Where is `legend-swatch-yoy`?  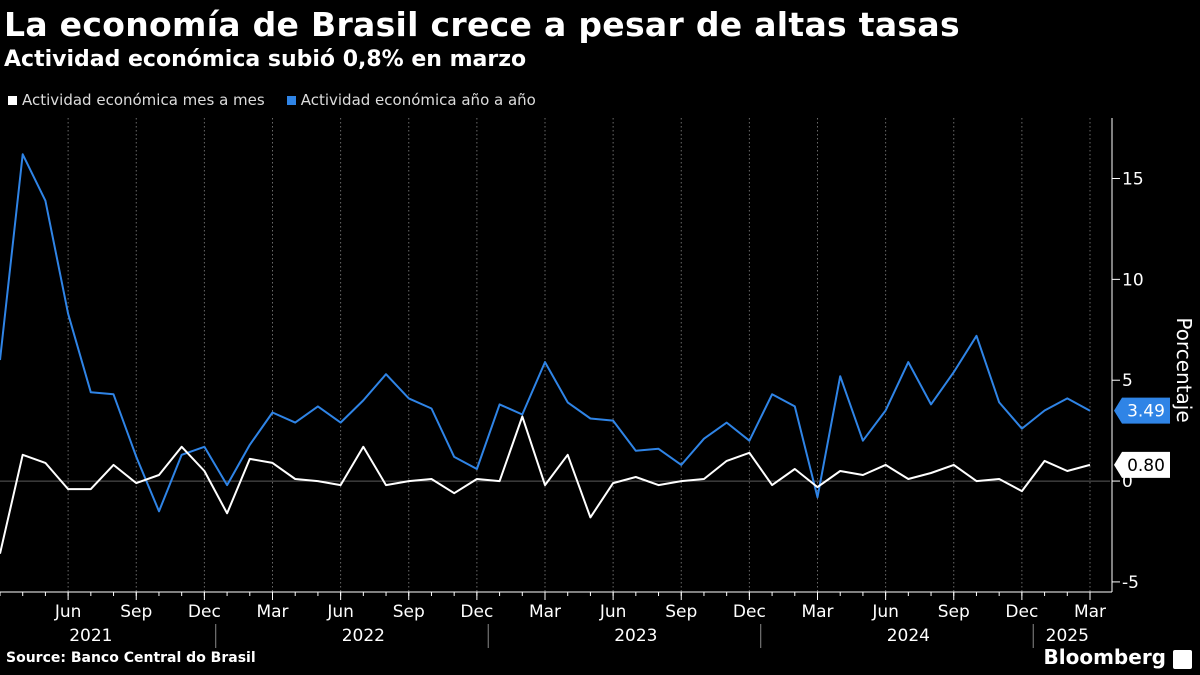 legend-swatch-yoy is located at coordinates (291, 100).